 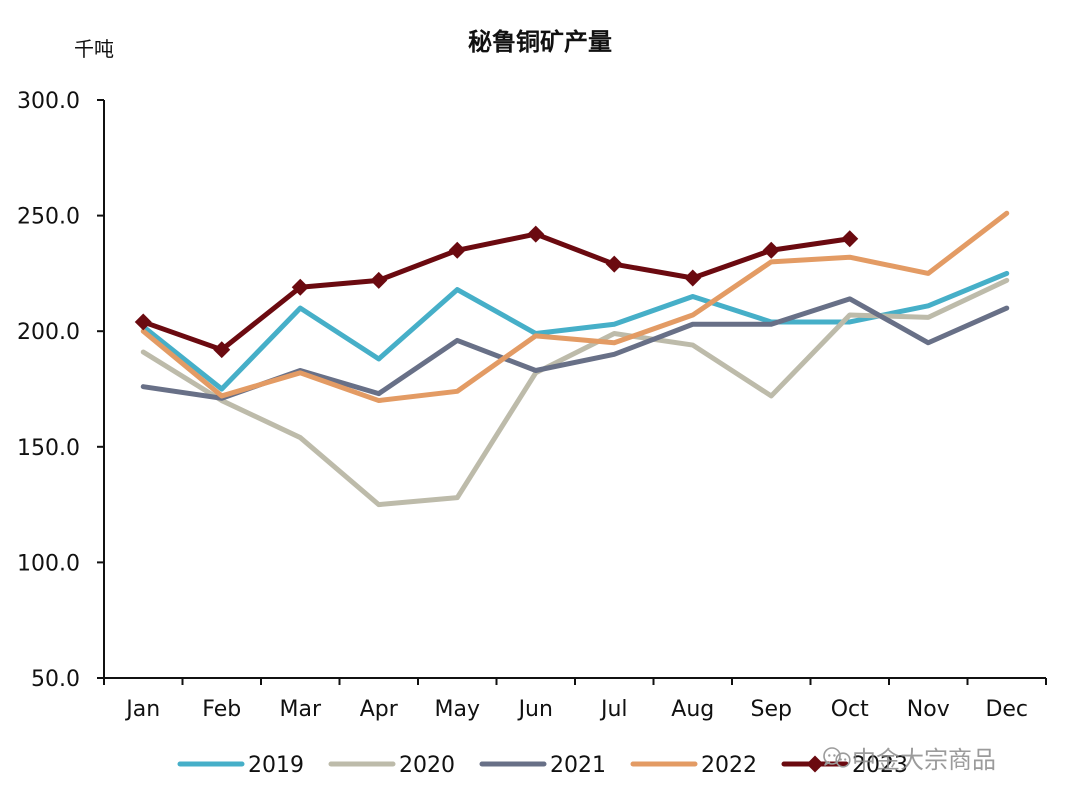 I want to click on x-tick-label: Mar, so click(x=300, y=709).